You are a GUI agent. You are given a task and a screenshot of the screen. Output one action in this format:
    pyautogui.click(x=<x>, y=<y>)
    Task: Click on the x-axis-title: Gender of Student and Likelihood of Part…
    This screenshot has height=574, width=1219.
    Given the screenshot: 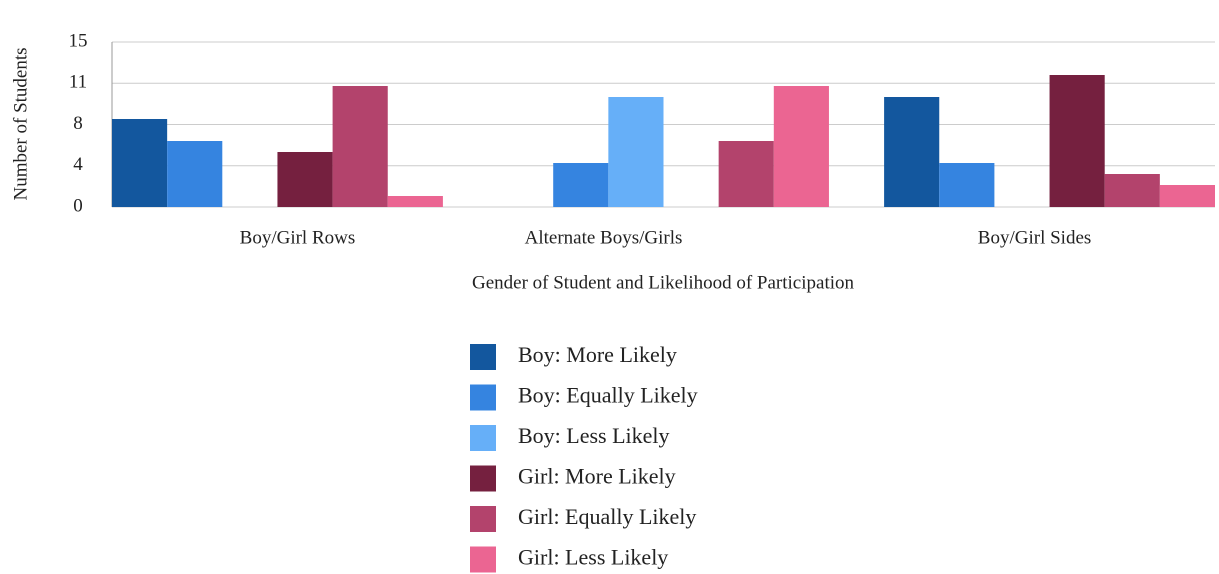 What is the action you would take?
    pyautogui.click(x=663, y=282)
    